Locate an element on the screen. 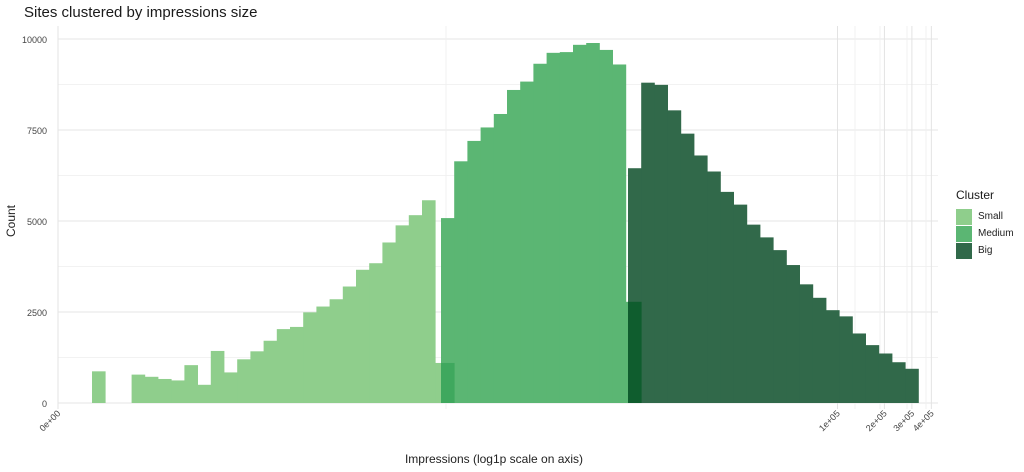 The height and width of the screenshot is (472, 1024). legend-label-big: Big is located at coordinates (985, 250).